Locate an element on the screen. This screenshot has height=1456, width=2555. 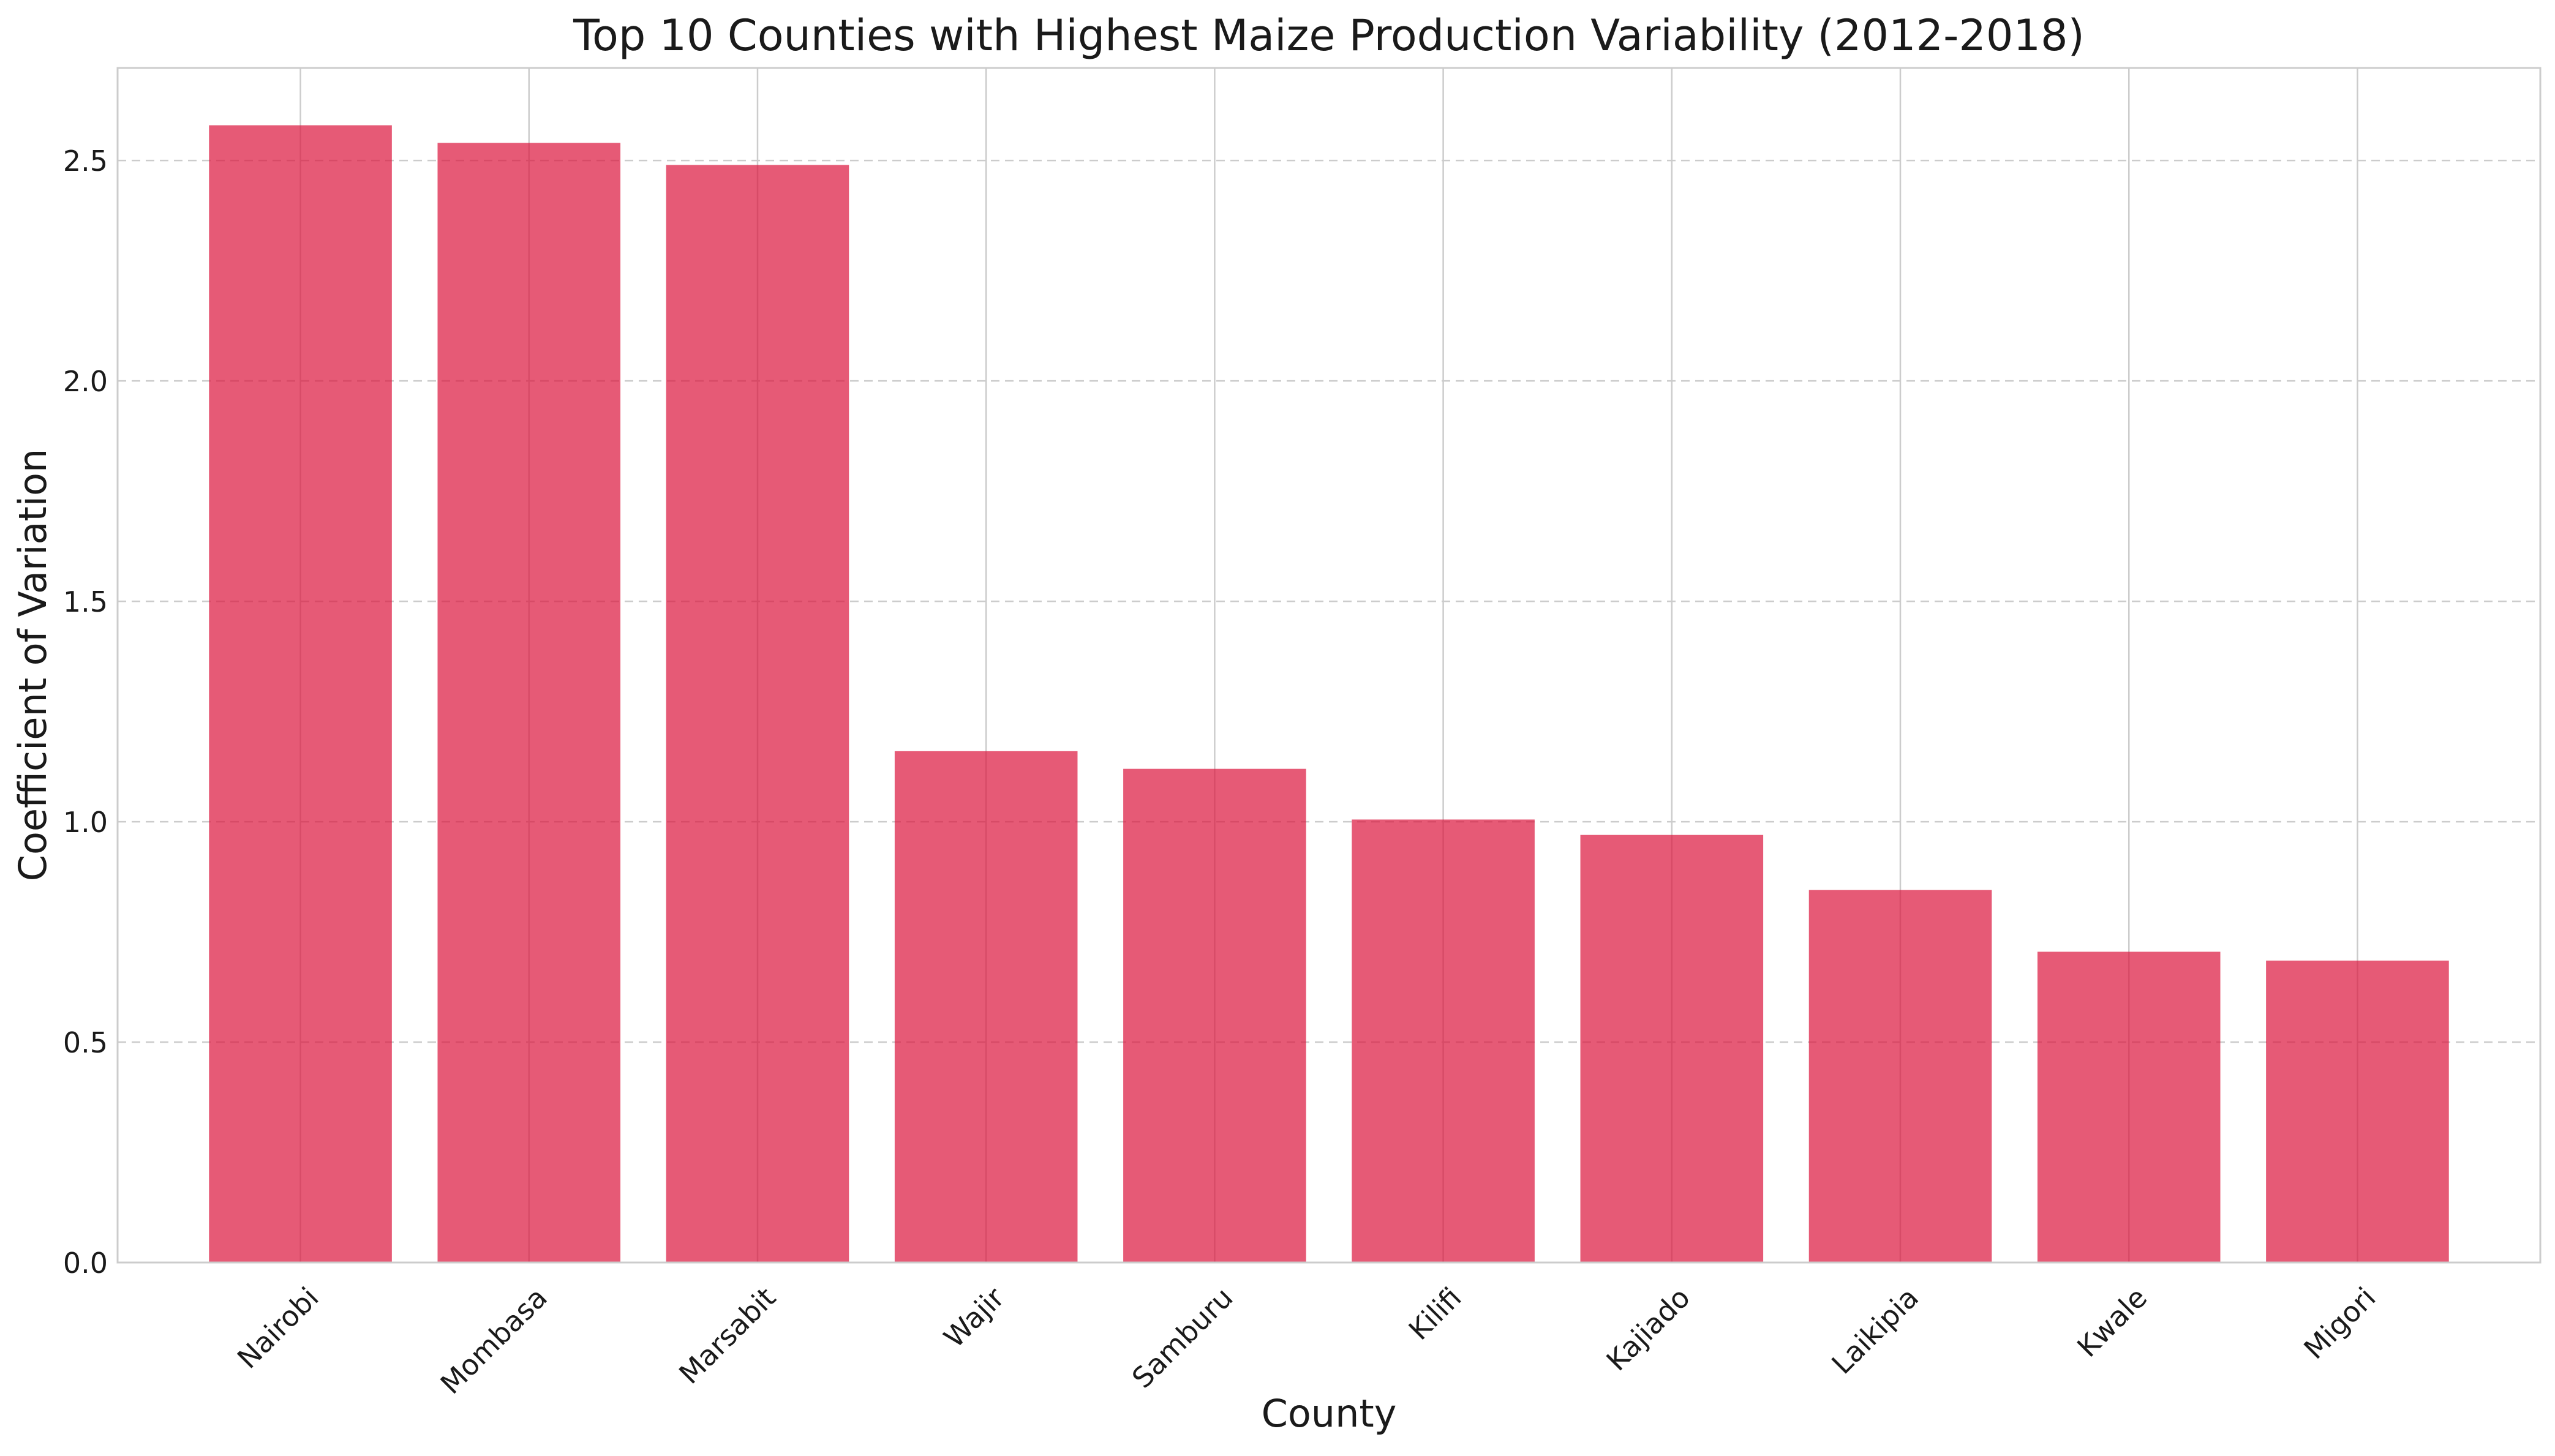
y-axis-label: Coefficient of Variation is located at coordinates (32, 665).